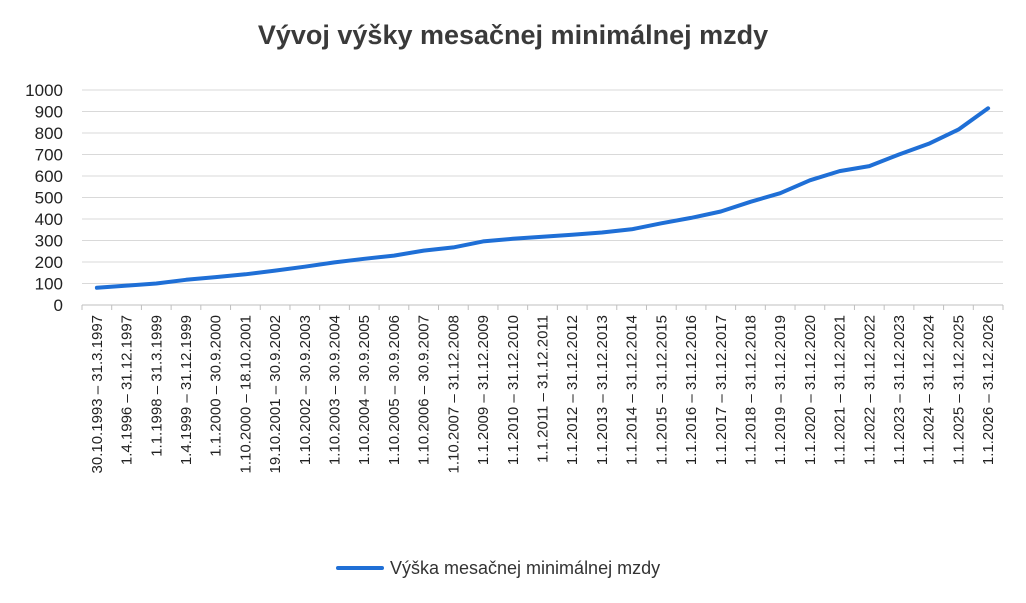 This screenshot has height=603, width=1026. I want to click on y-tick-label: 200, so click(49, 262).